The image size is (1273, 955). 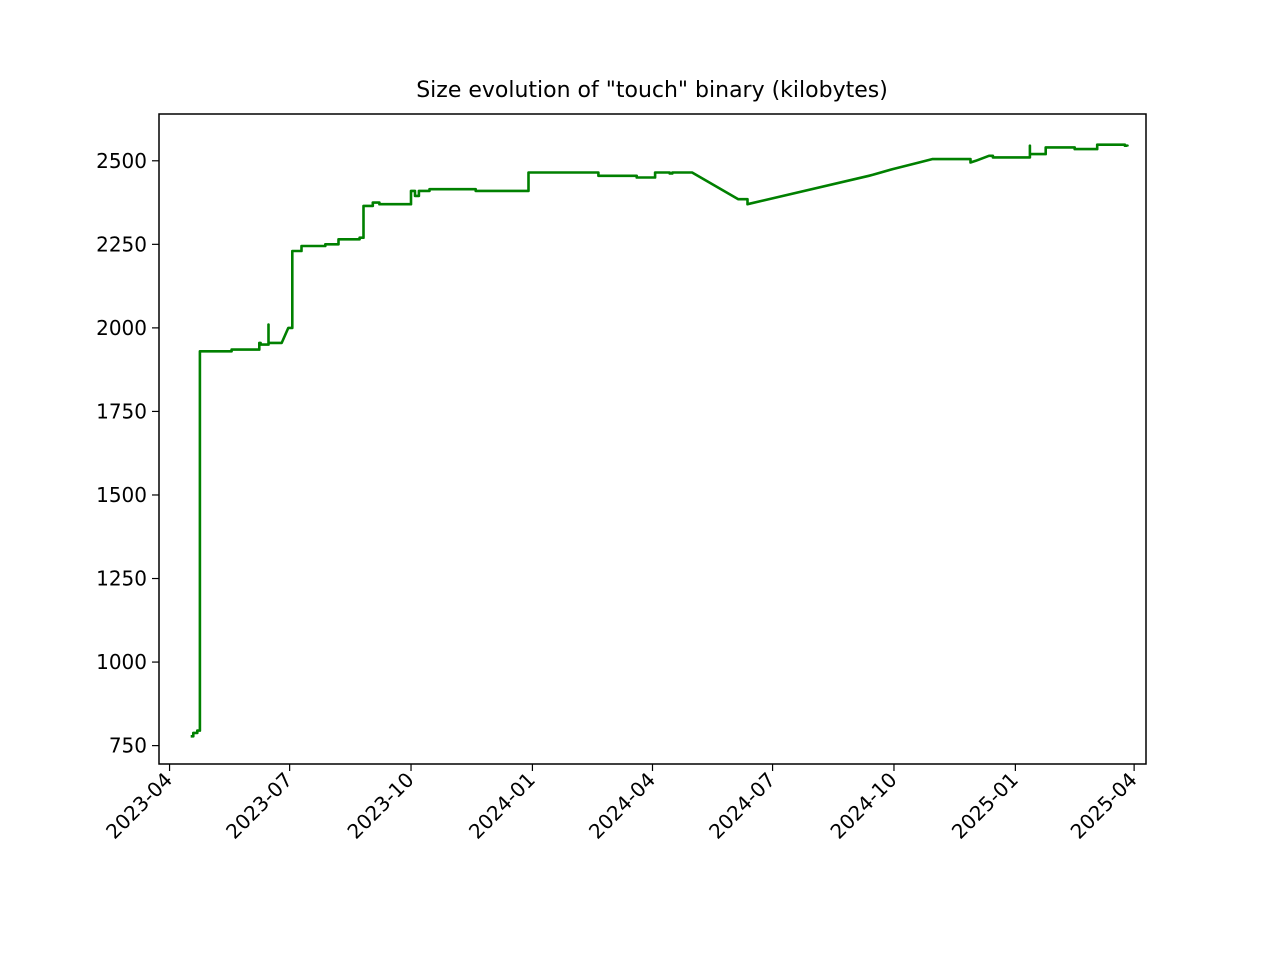 What do you see at coordinates (121, 579) in the screenshot?
I see `y-tick-label: 1250` at bounding box center [121, 579].